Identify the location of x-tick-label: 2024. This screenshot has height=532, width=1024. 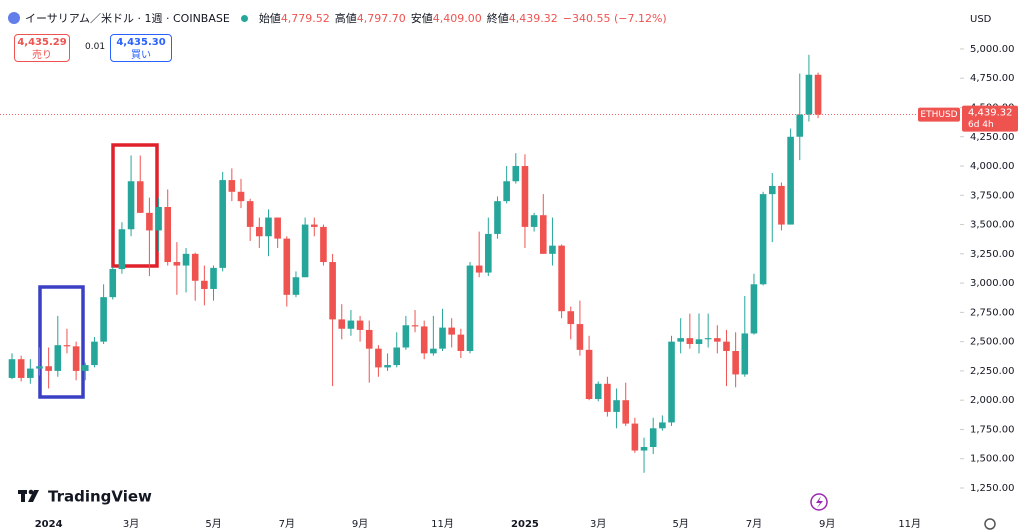
(49, 524).